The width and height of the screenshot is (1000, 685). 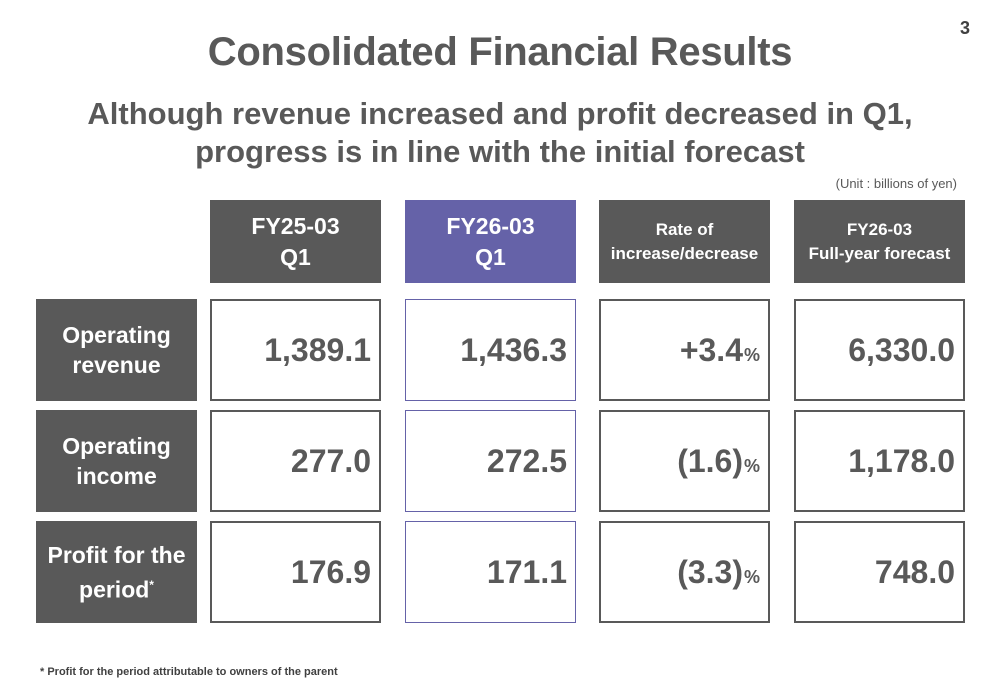 What do you see at coordinates (901, 460) in the screenshot?
I see `cell-value: 1,178.0` at bounding box center [901, 460].